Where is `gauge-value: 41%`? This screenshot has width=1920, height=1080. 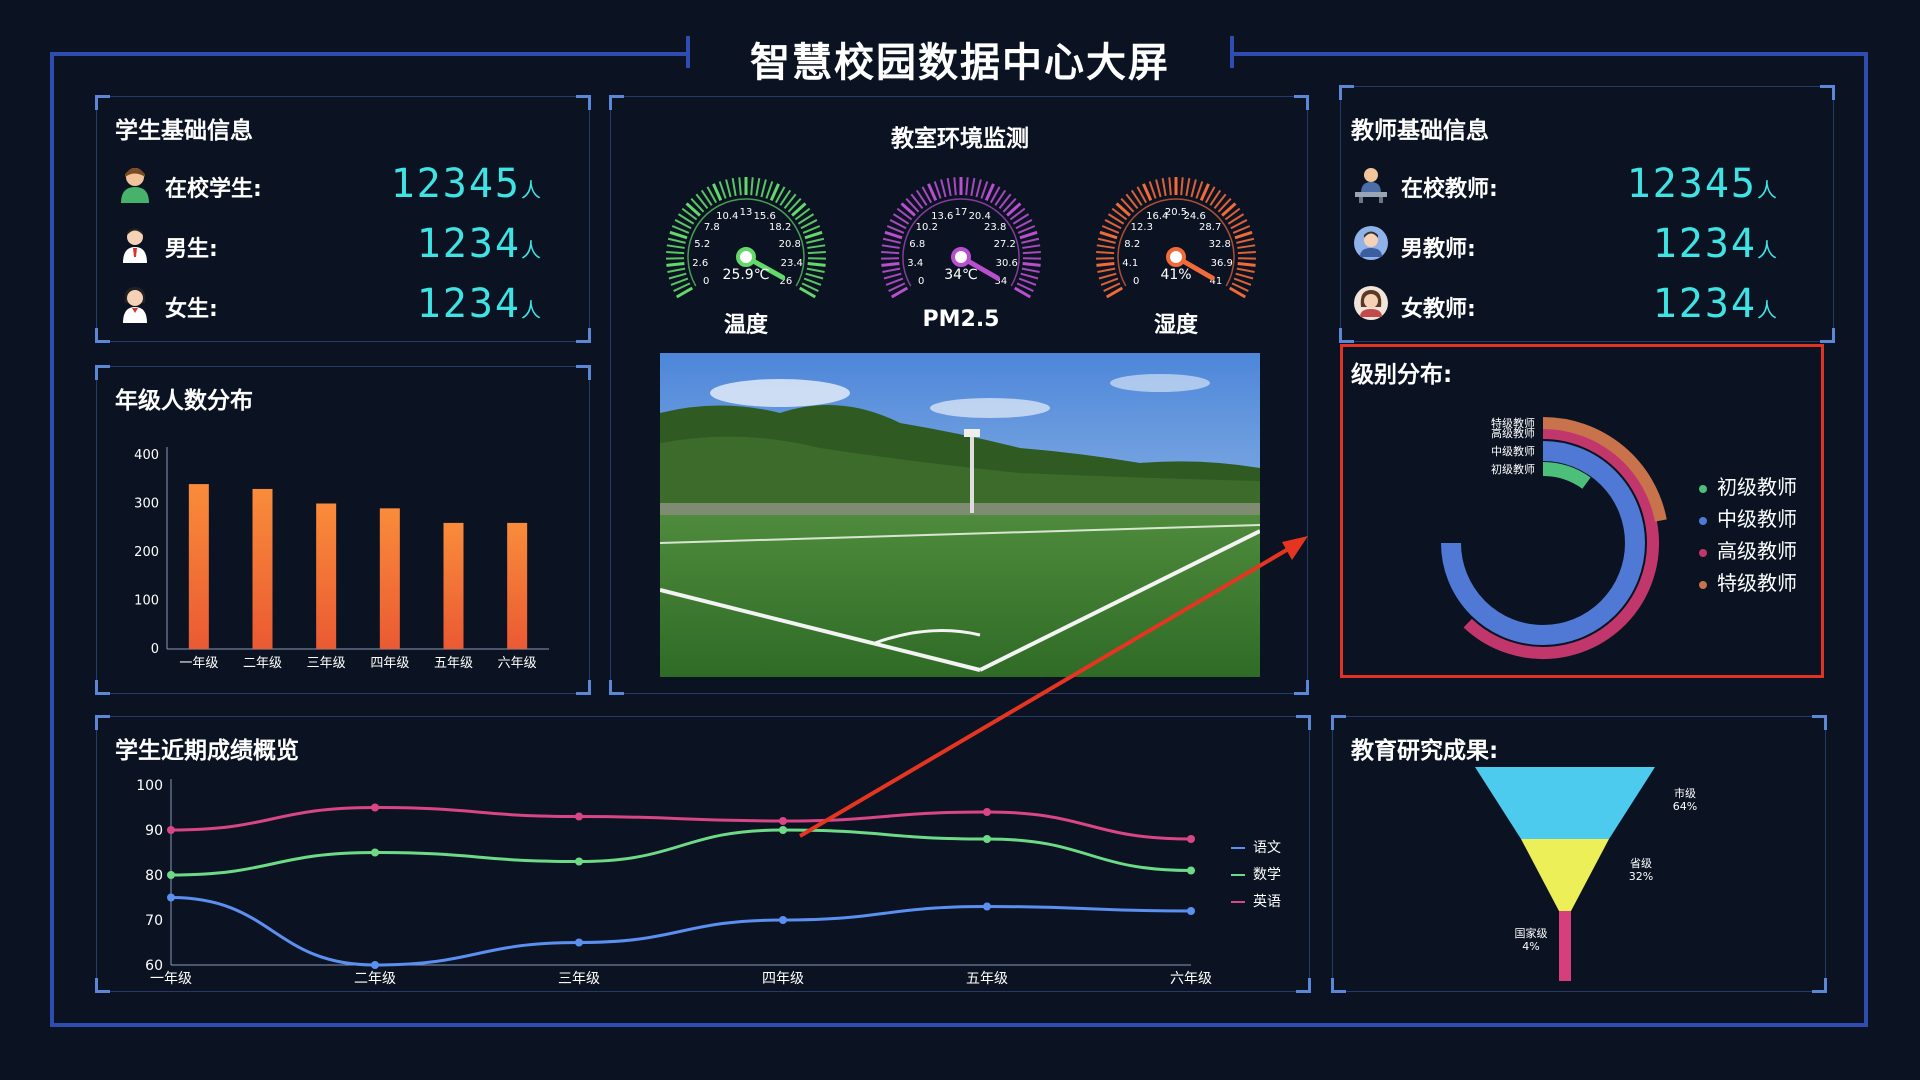
gauge-value: 41% is located at coordinates (1175, 275).